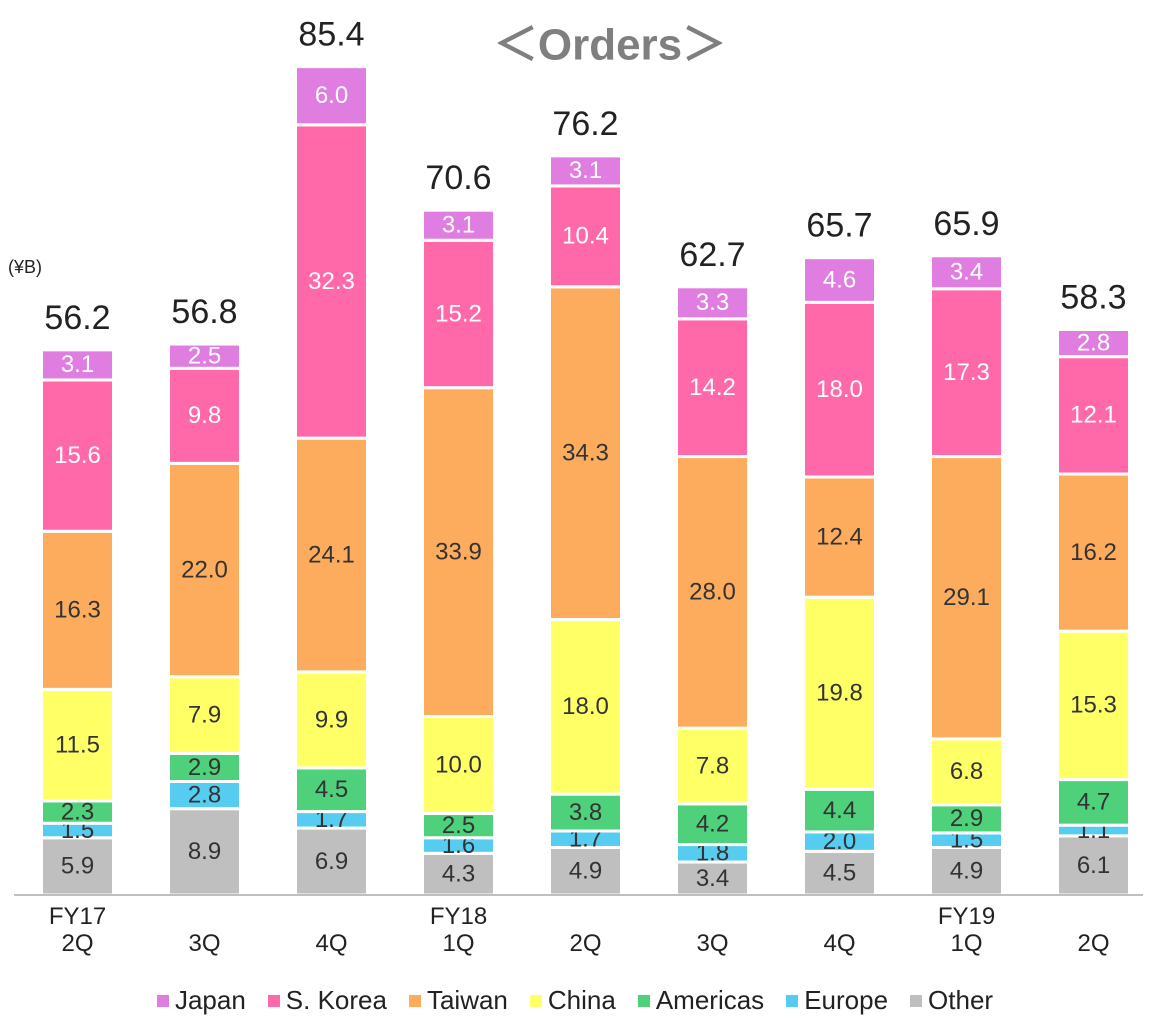  I want to click on value-label: 15.2, so click(458, 313).